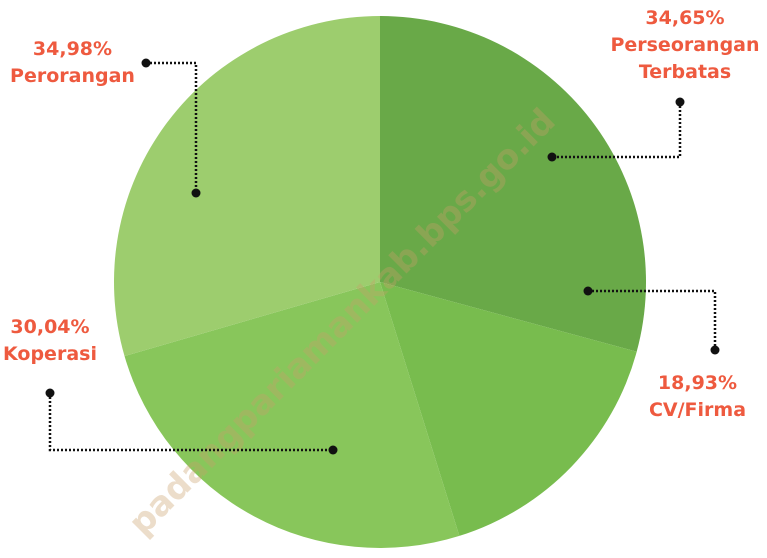 The width and height of the screenshot is (767, 558). What do you see at coordinates (72, 63) in the screenshot?
I see `slice-label: 34,98% Perorangan` at bounding box center [72, 63].